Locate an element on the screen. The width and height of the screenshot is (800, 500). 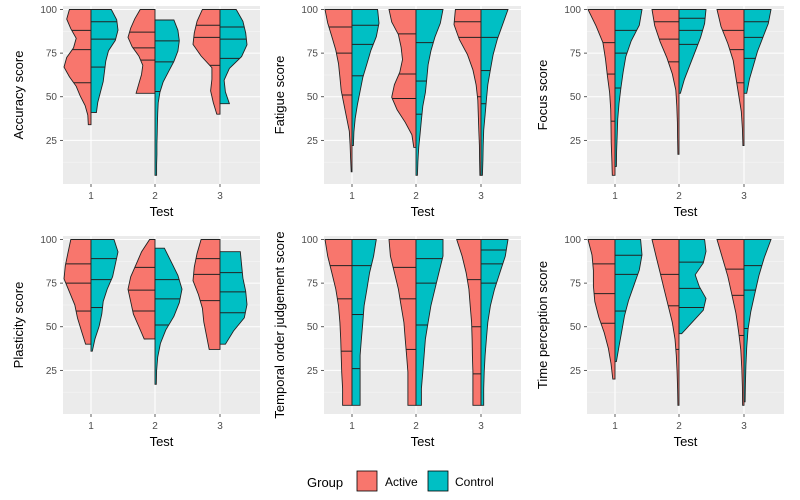
panel-4: 25 50 75 100 1 2 3 Test Plasticity score is located at coordinates (135, 342).